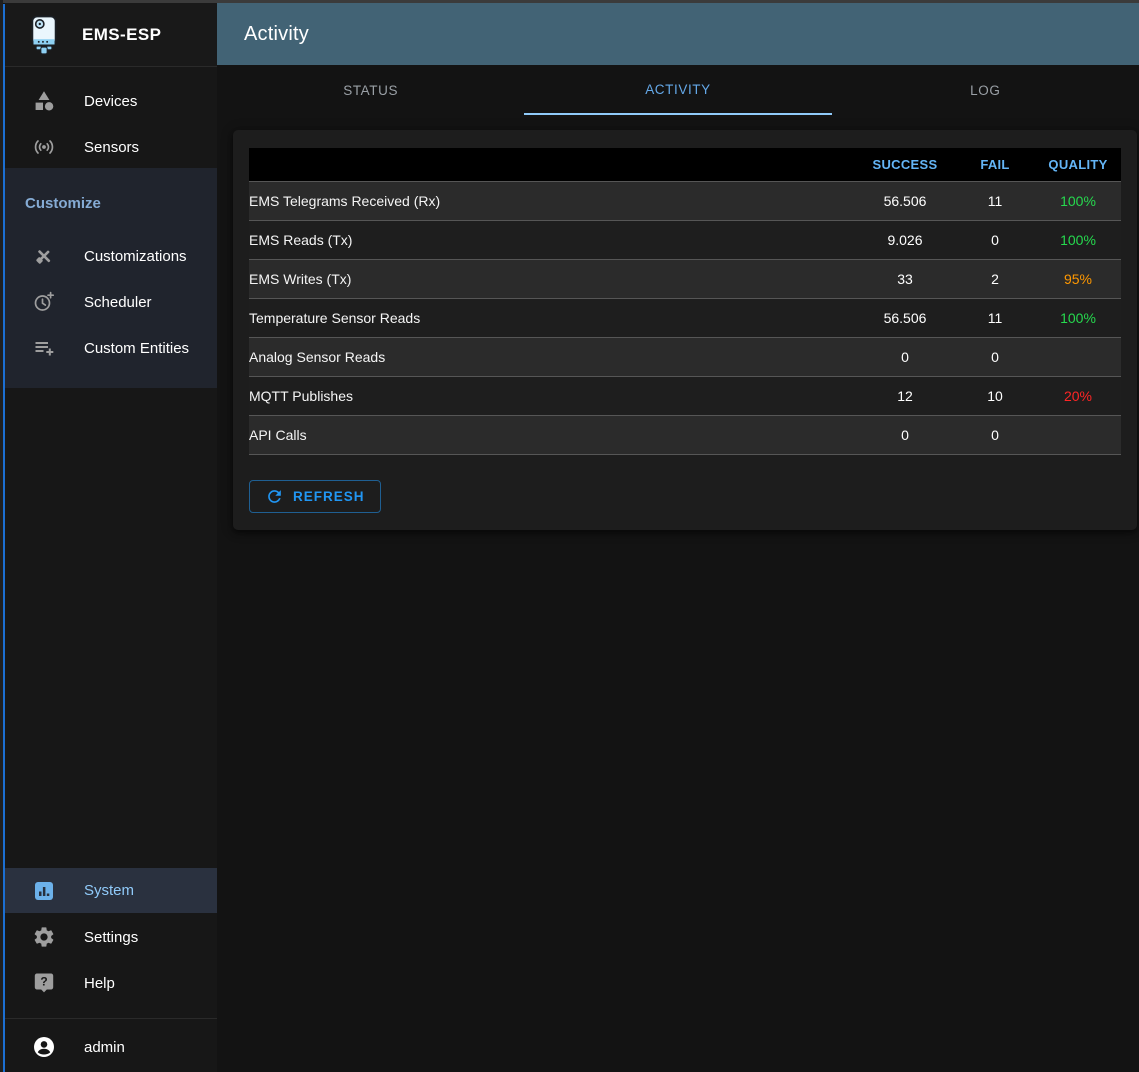 The height and width of the screenshot is (1072, 1139). I want to click on row-success: 9.026, so click(905, 239).